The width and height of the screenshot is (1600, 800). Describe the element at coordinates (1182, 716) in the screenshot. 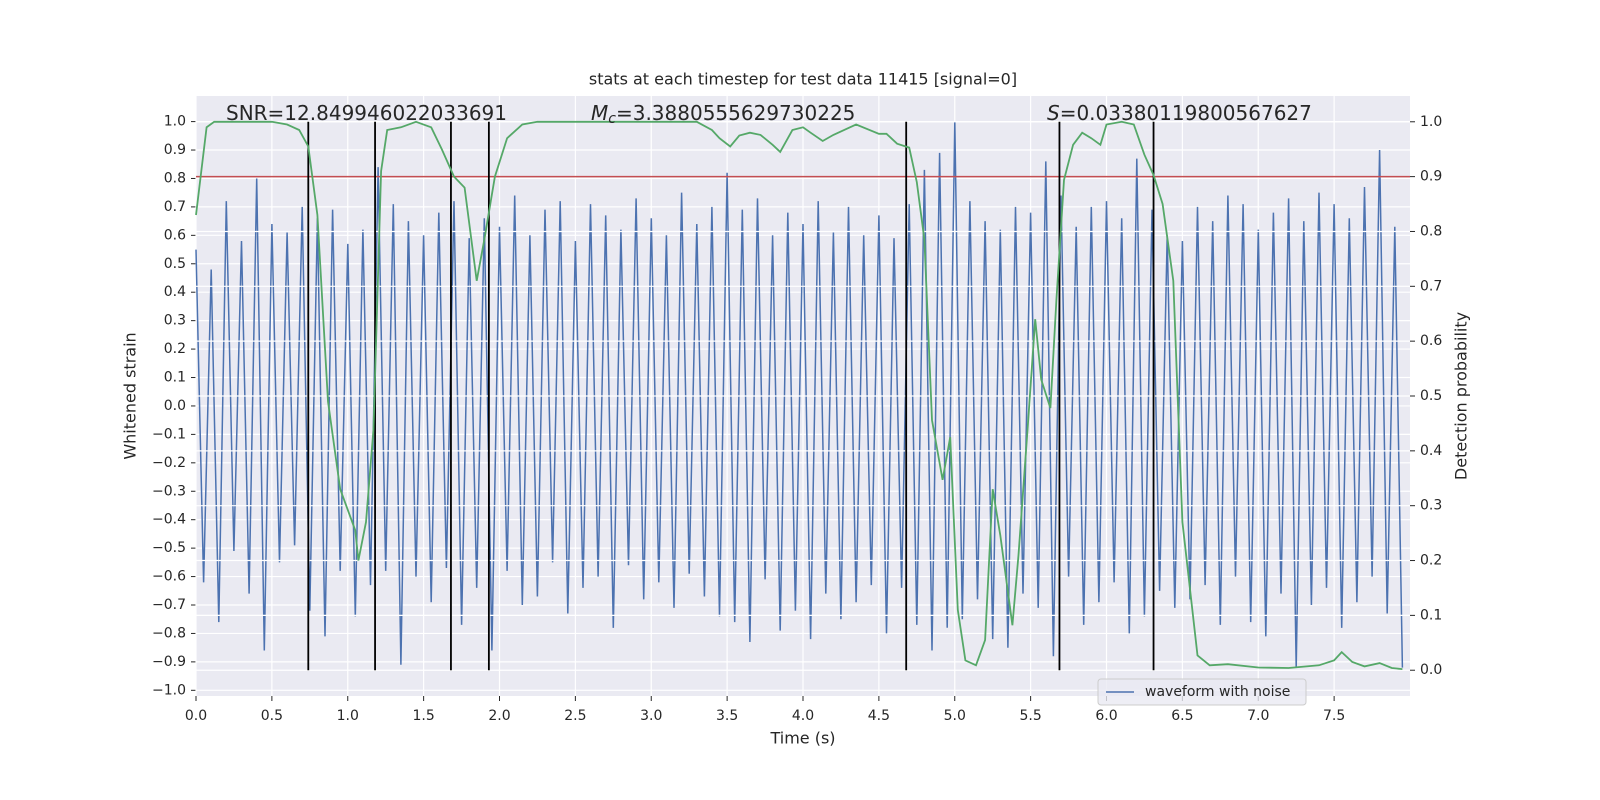

I see `x-tick-label: 6.5` at that location.